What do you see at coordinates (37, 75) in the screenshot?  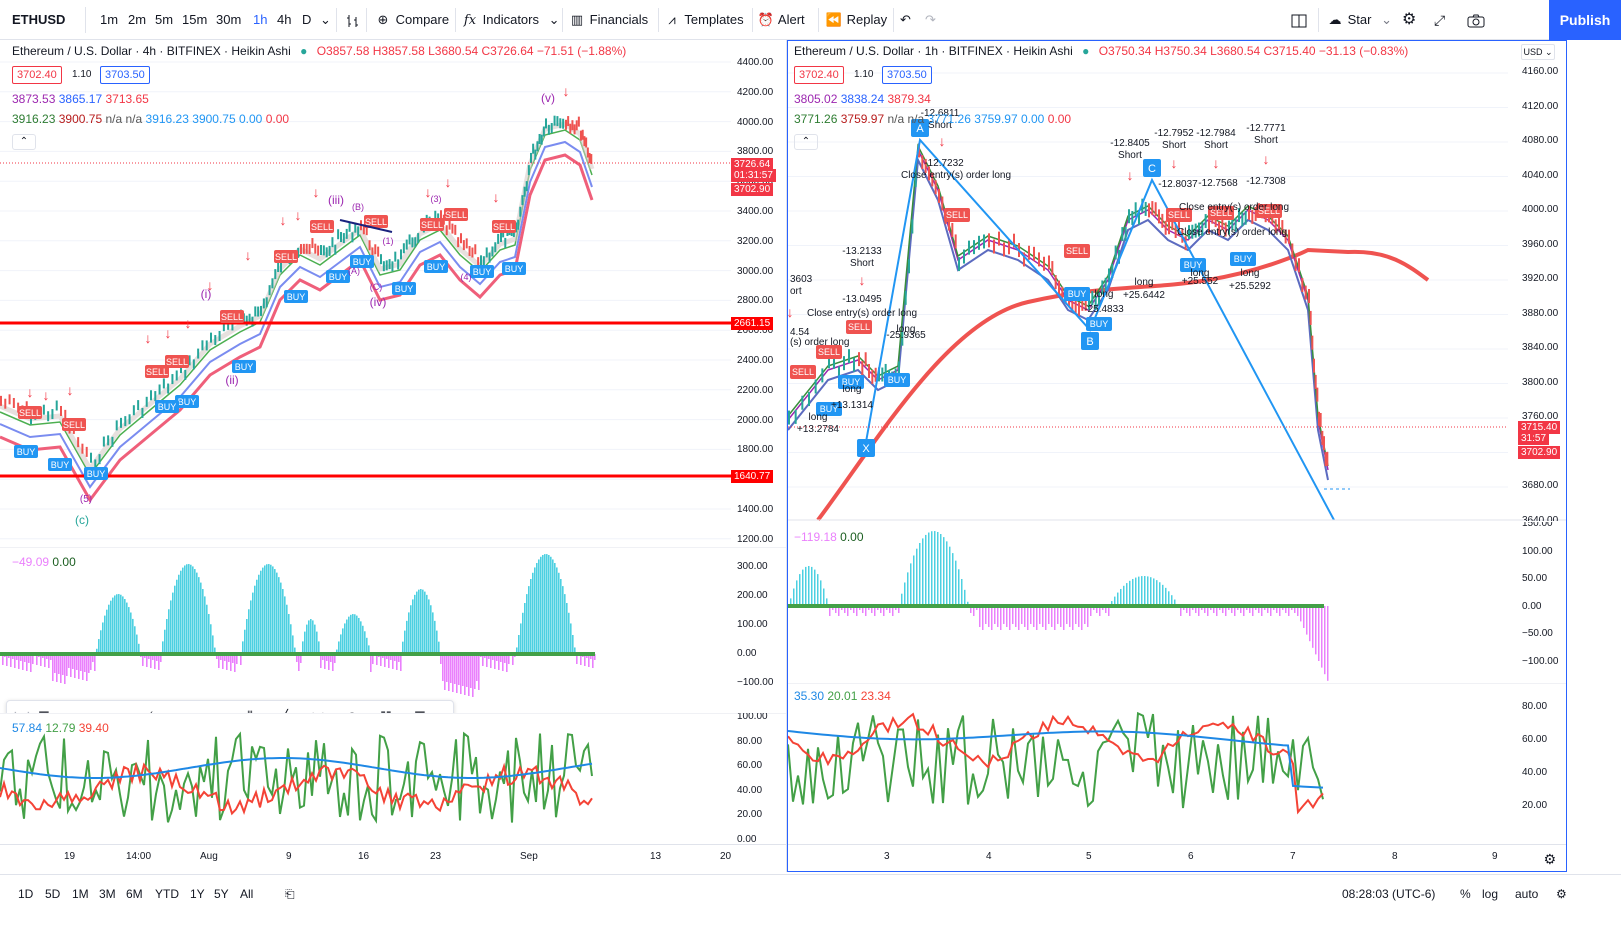 I see `left-bid-box: 3702.40` at bounding box center [37, 75].